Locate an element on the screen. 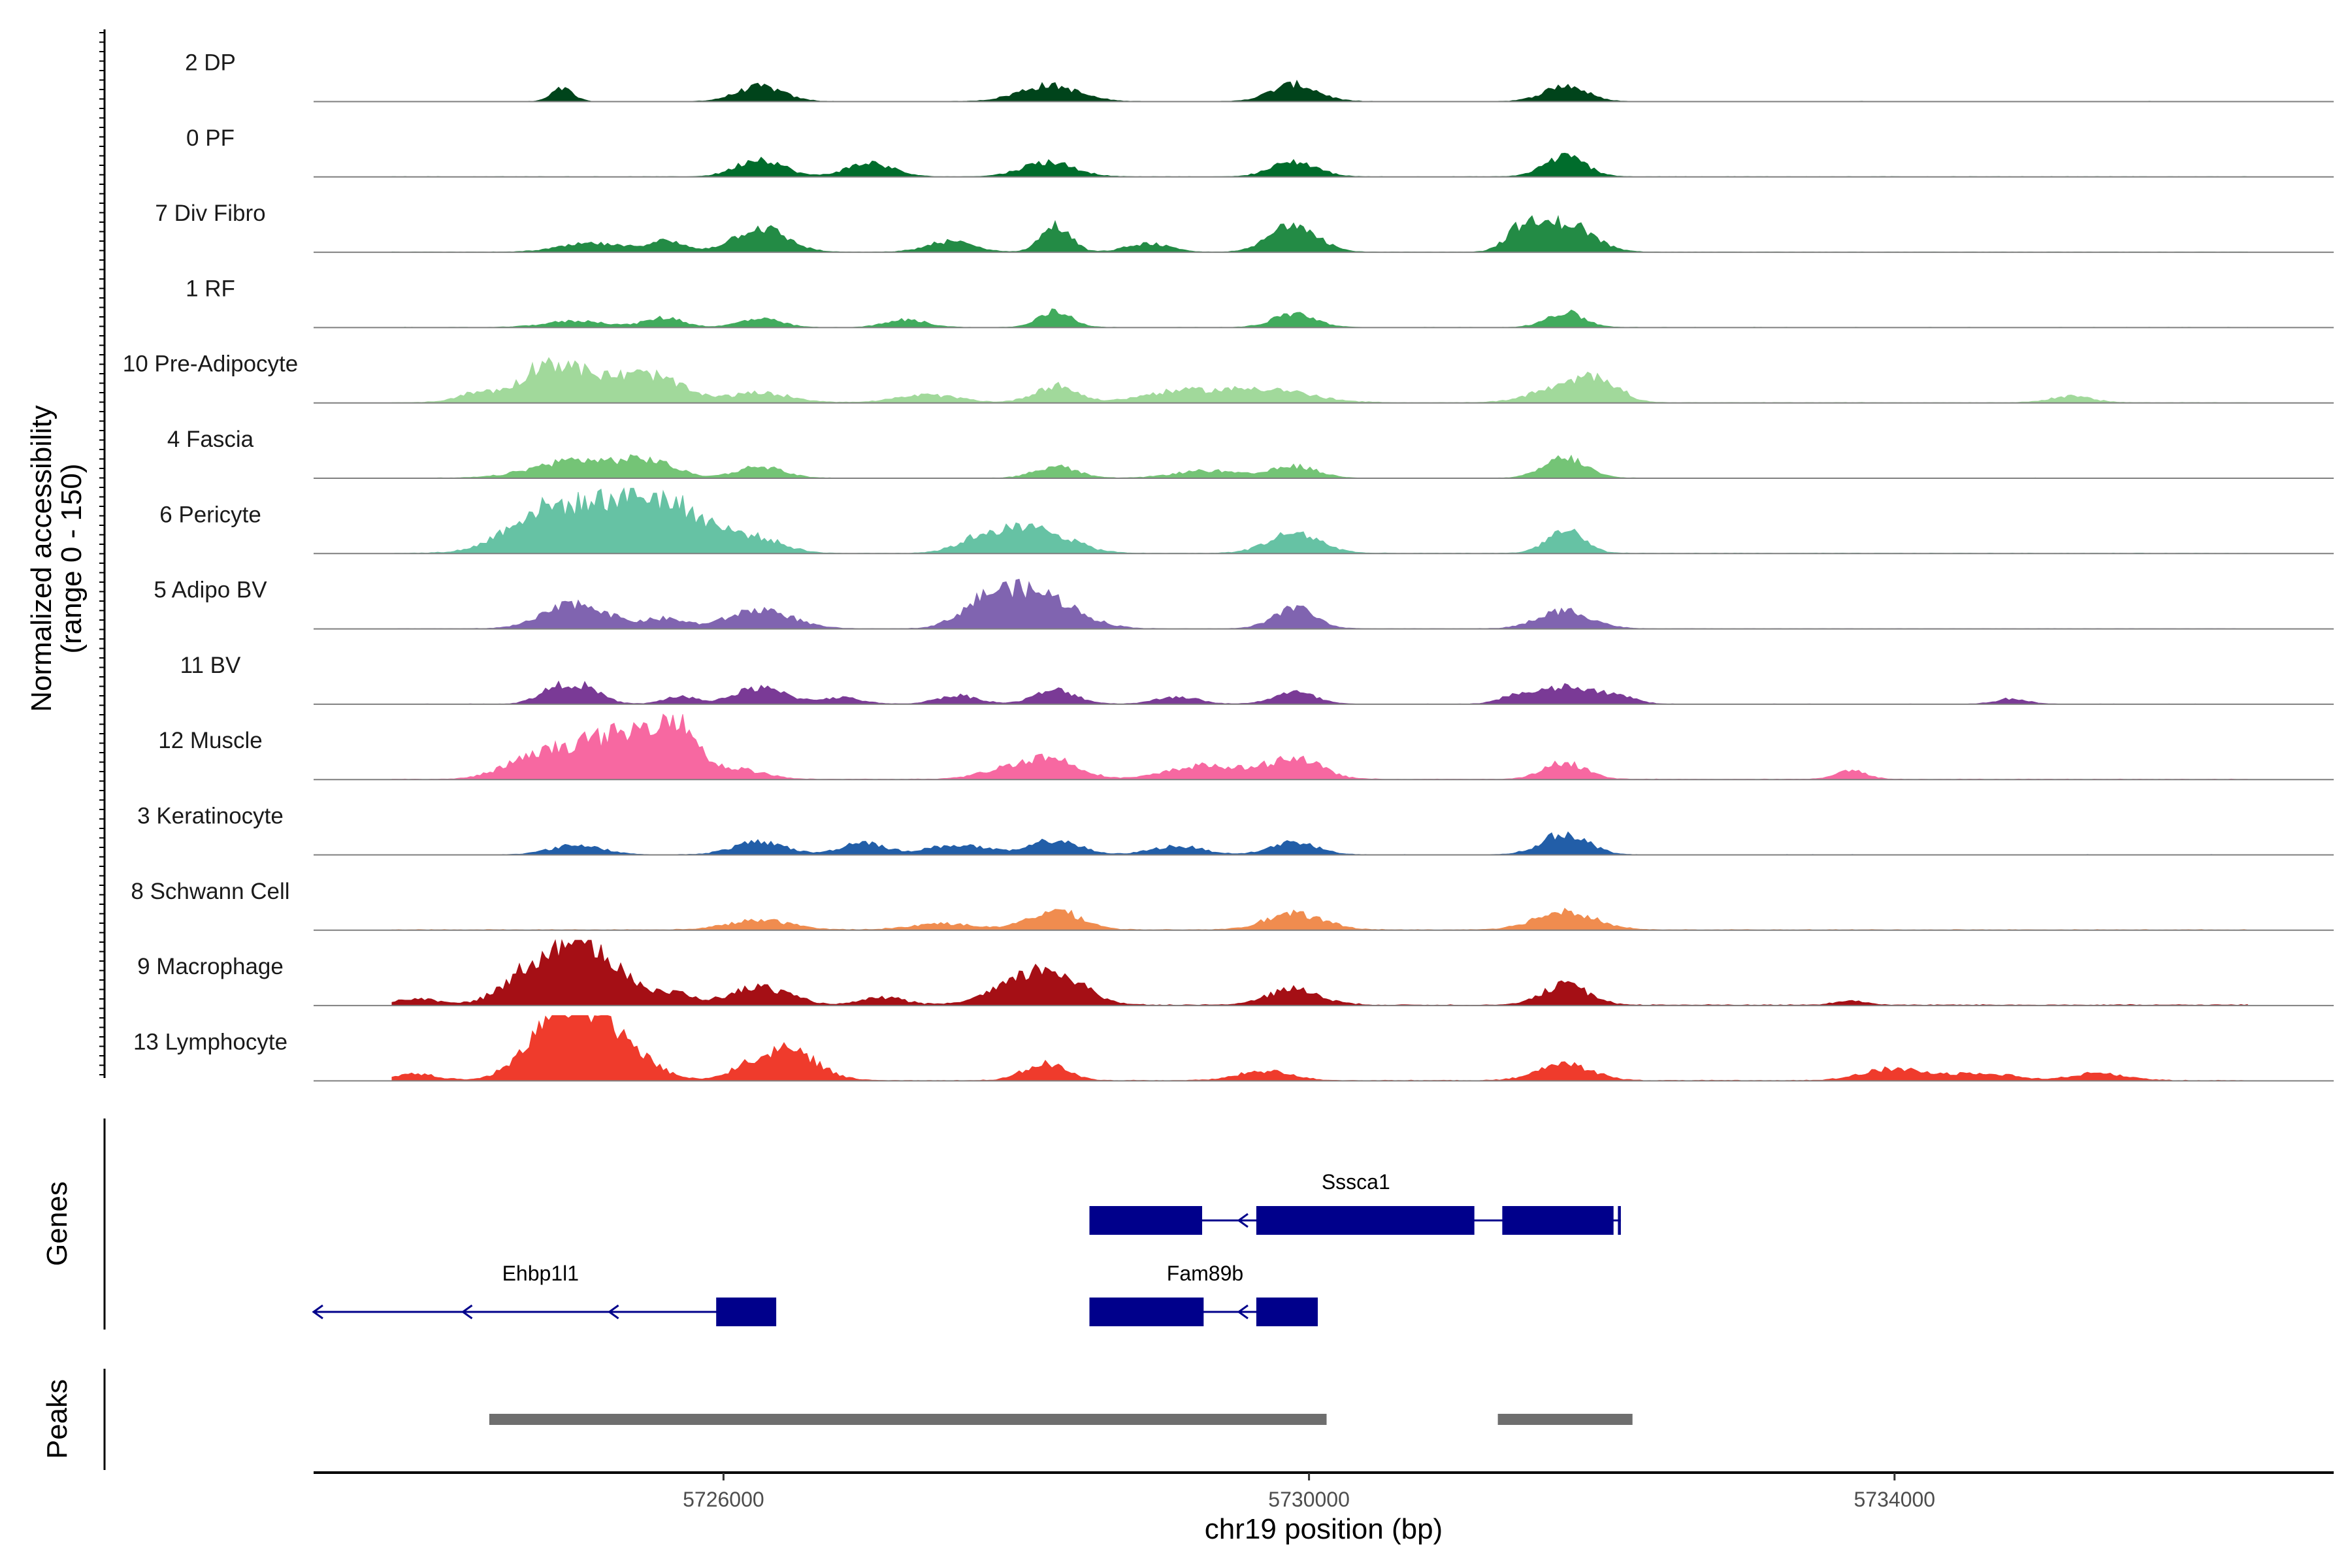  track-label: 0 PF is located at coordinates (210, 138).